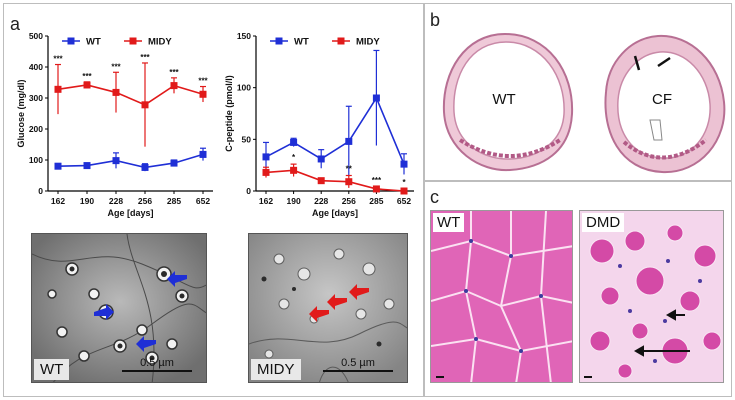 Image resolution: width=735 pixels, height=400 pixels. What do you see at coordinates (358, 371) in the screenshot?
I see `em-scale-line-midy` at bounding box center [358, 371].